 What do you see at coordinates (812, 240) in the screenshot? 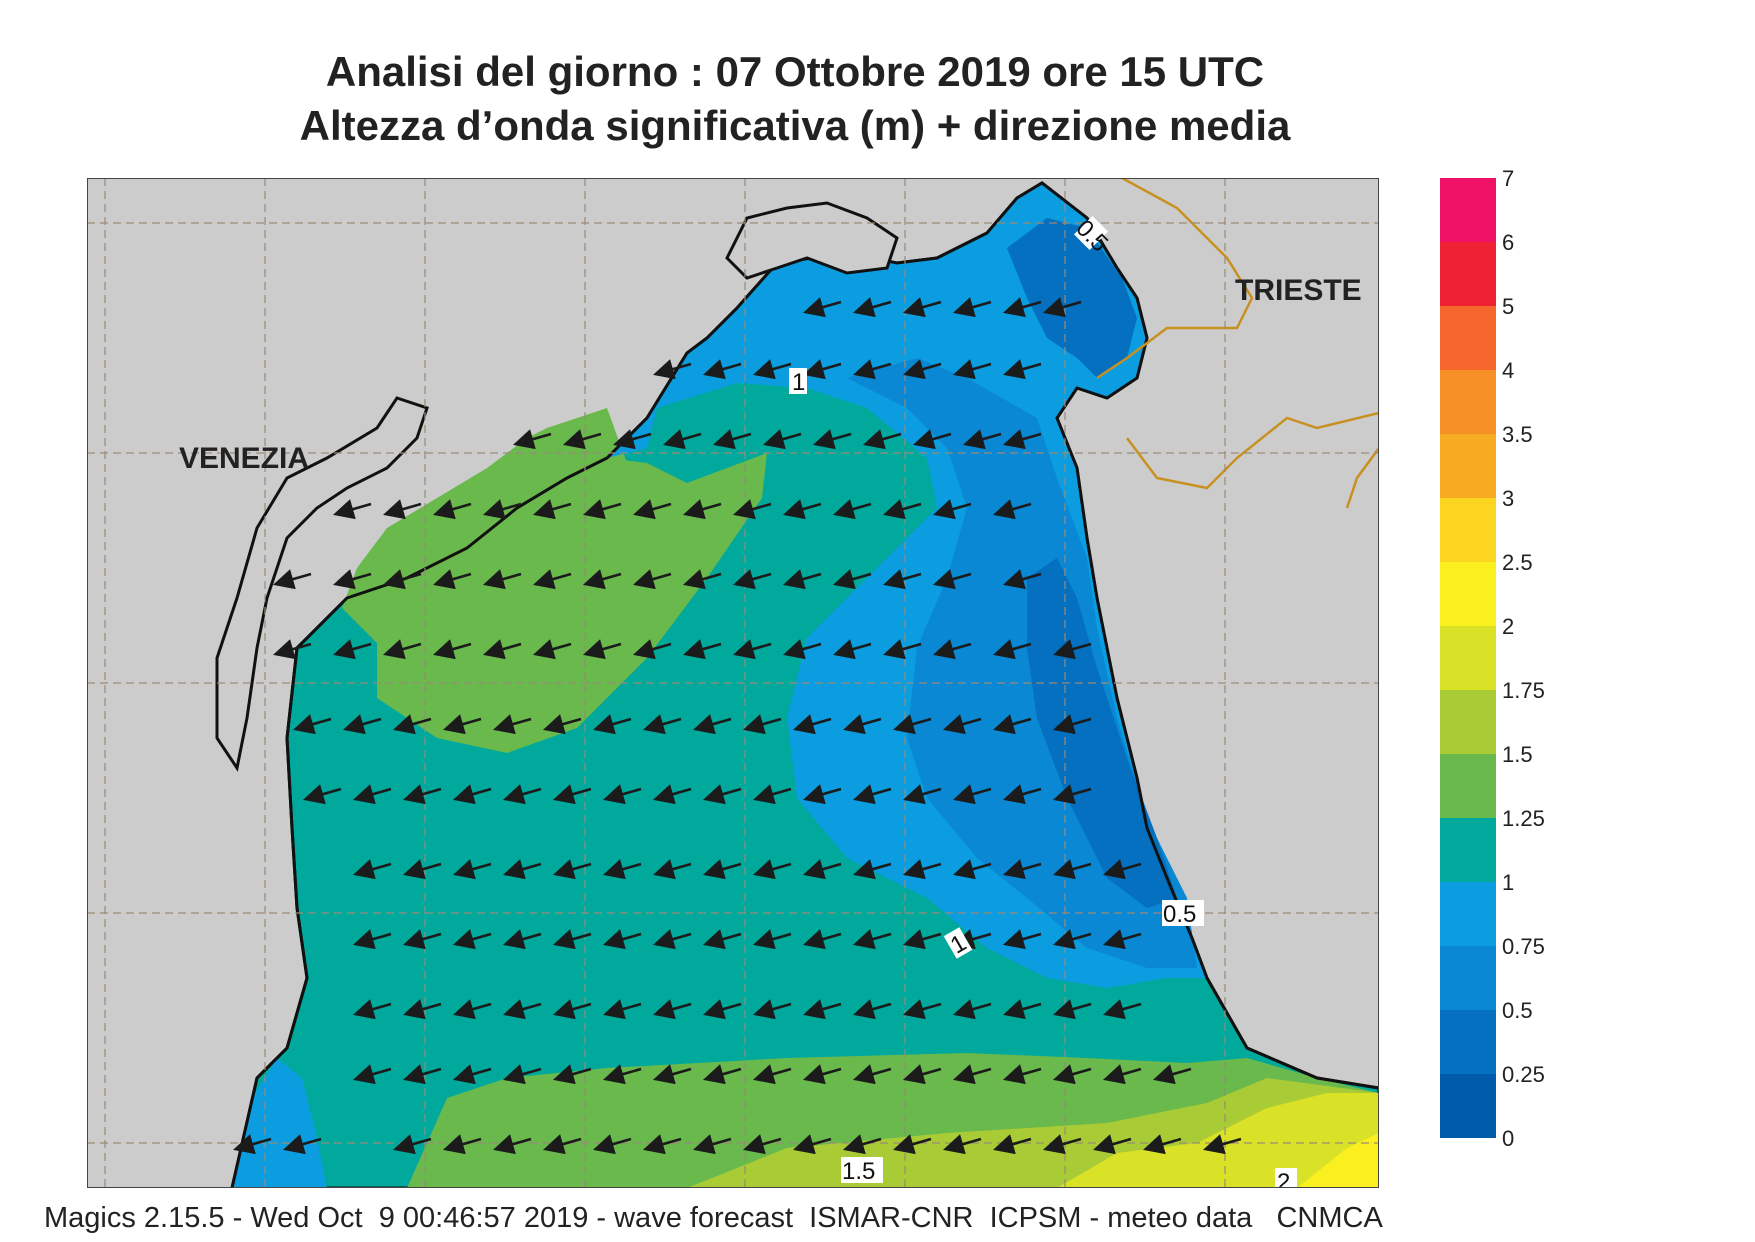
I see `istria-peninsula` at bounding box center [812, 240].